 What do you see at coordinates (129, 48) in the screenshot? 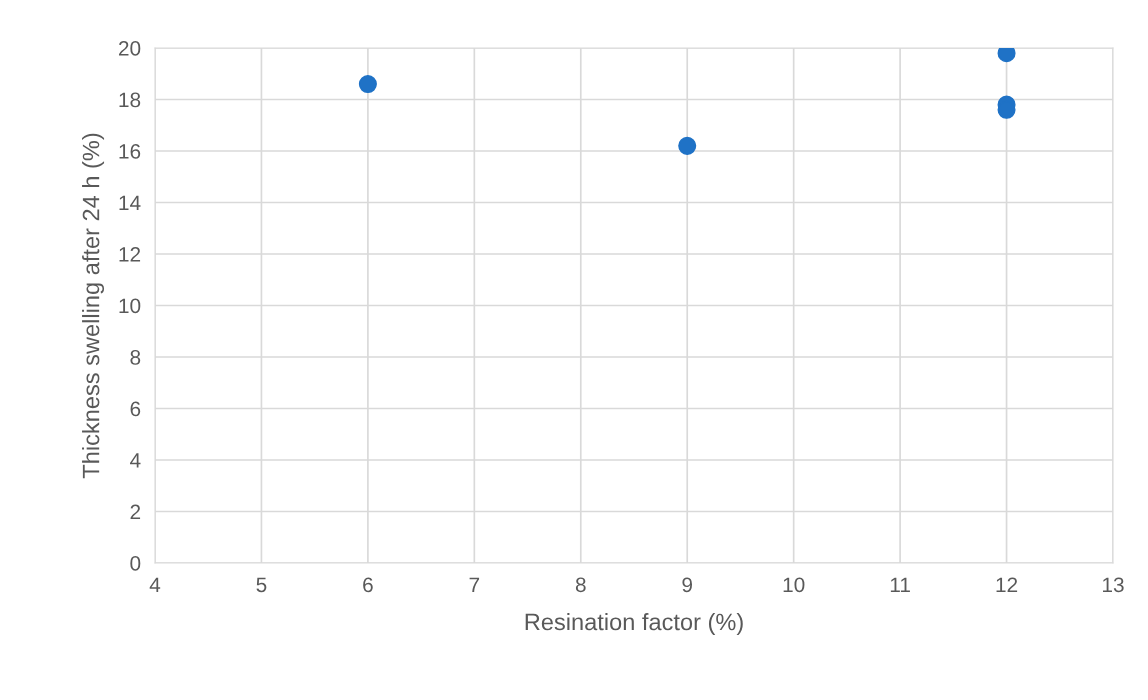
I see `y-tick-label: 20` at bounding box center [129, 48].